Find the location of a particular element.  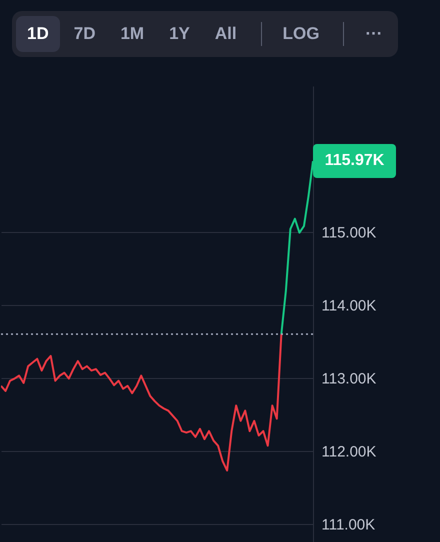

text: All is located at coordinates (226, 34).